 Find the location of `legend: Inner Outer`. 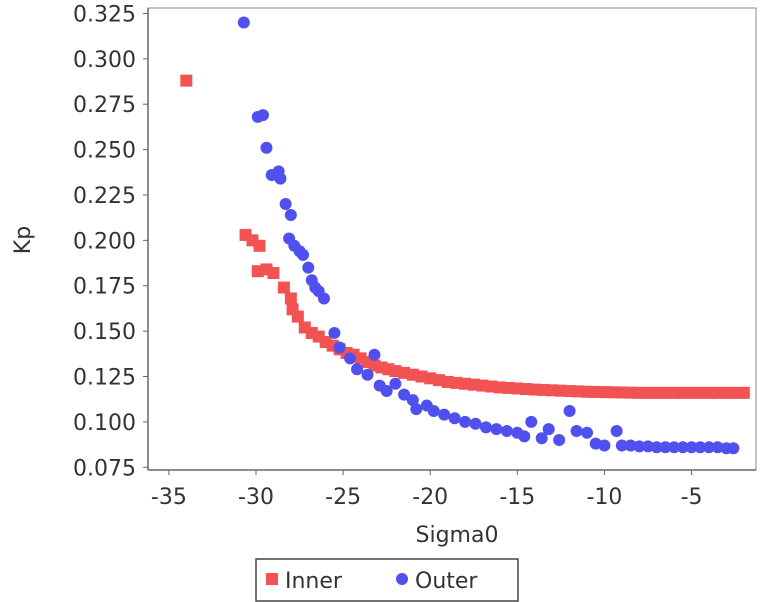

legend: Inner Outer is located at coordinates (387, 580).